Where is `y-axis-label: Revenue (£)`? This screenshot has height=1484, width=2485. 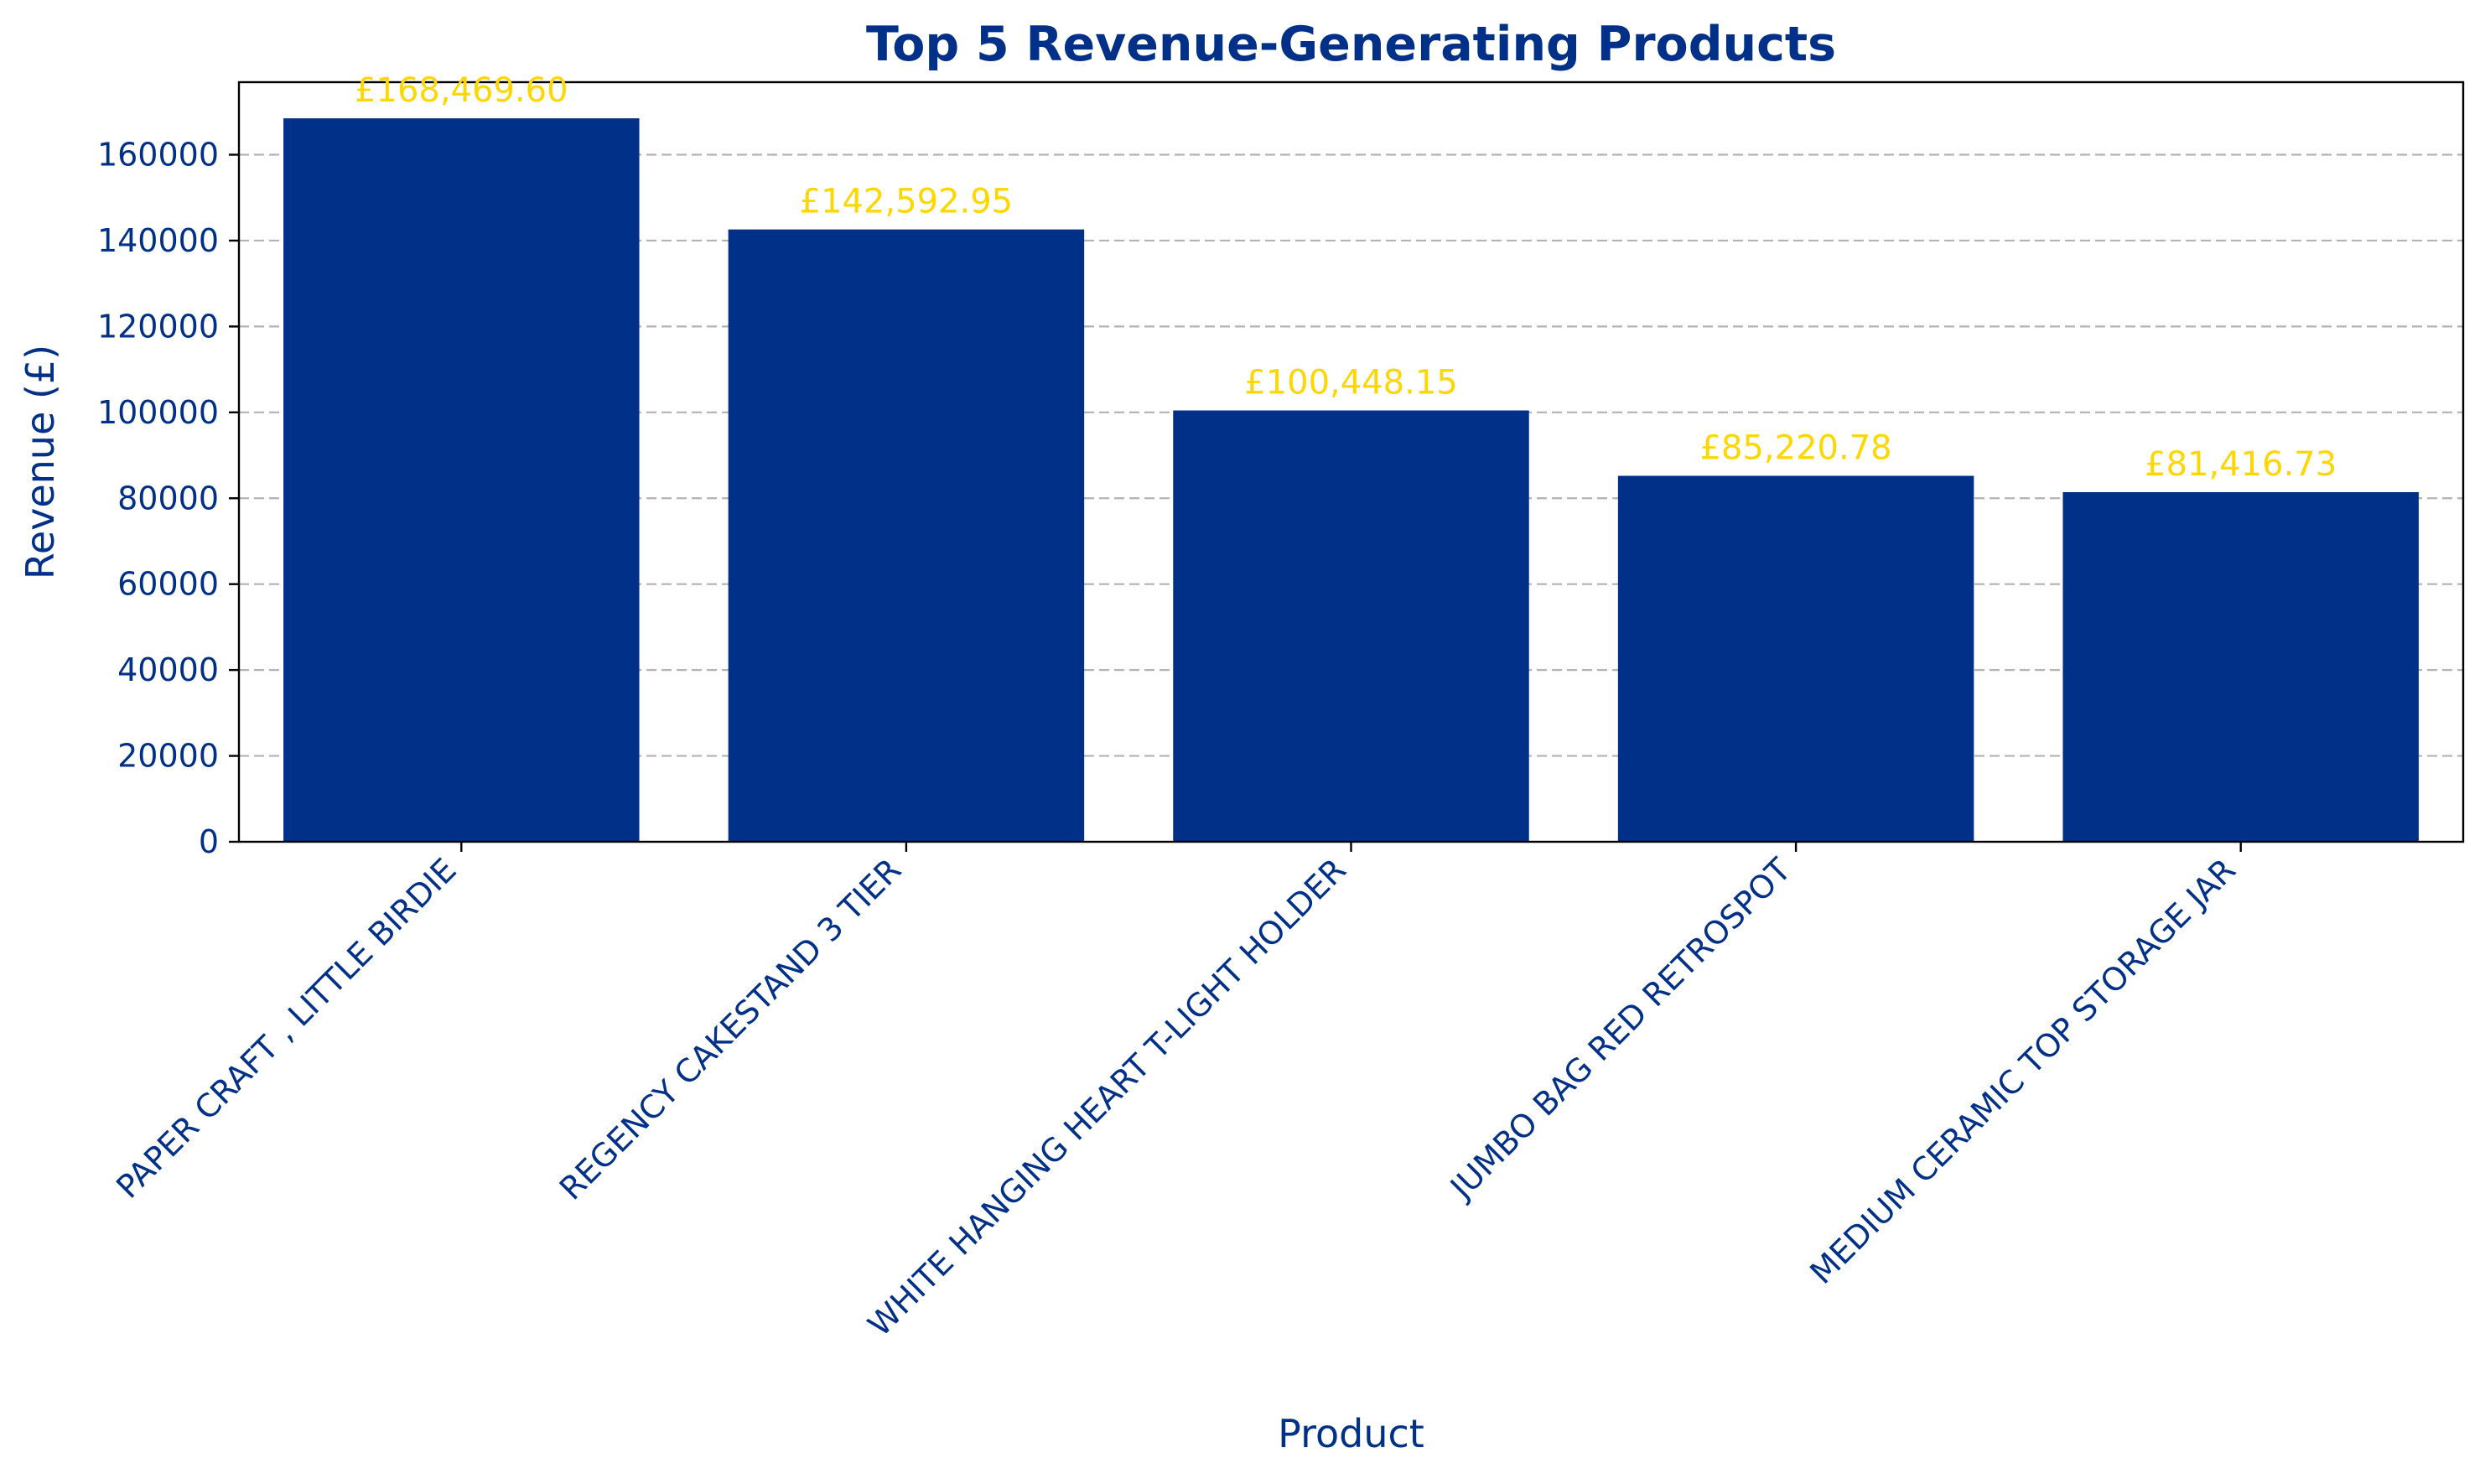 y-axis-label: Revenue (£) is located at coordinates (40, 462).